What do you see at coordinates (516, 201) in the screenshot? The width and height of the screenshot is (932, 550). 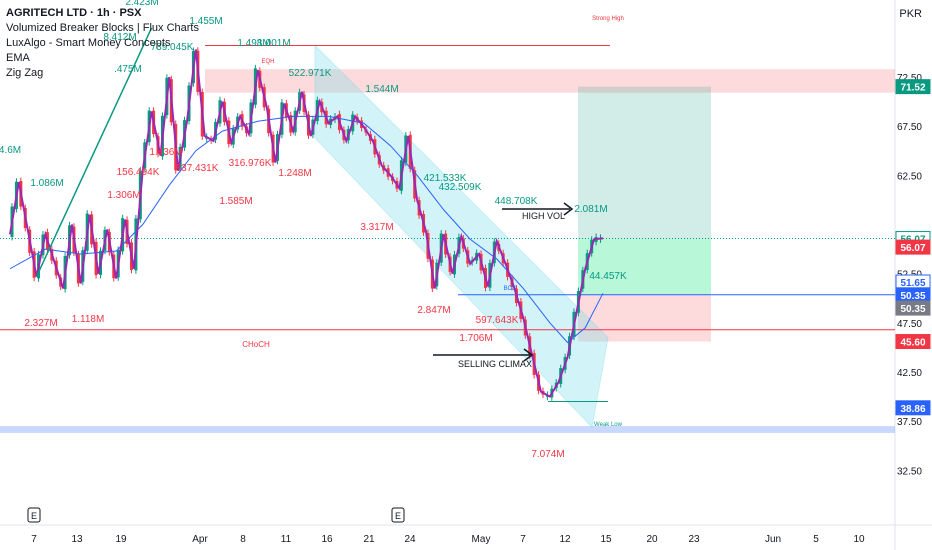 I see `volume-label-up: 448.708K` at bounding box center [516, 201].